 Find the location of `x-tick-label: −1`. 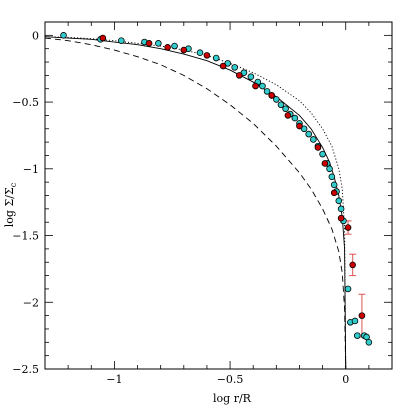

x-tick-label: −1 is located at coordinates (114, 379).